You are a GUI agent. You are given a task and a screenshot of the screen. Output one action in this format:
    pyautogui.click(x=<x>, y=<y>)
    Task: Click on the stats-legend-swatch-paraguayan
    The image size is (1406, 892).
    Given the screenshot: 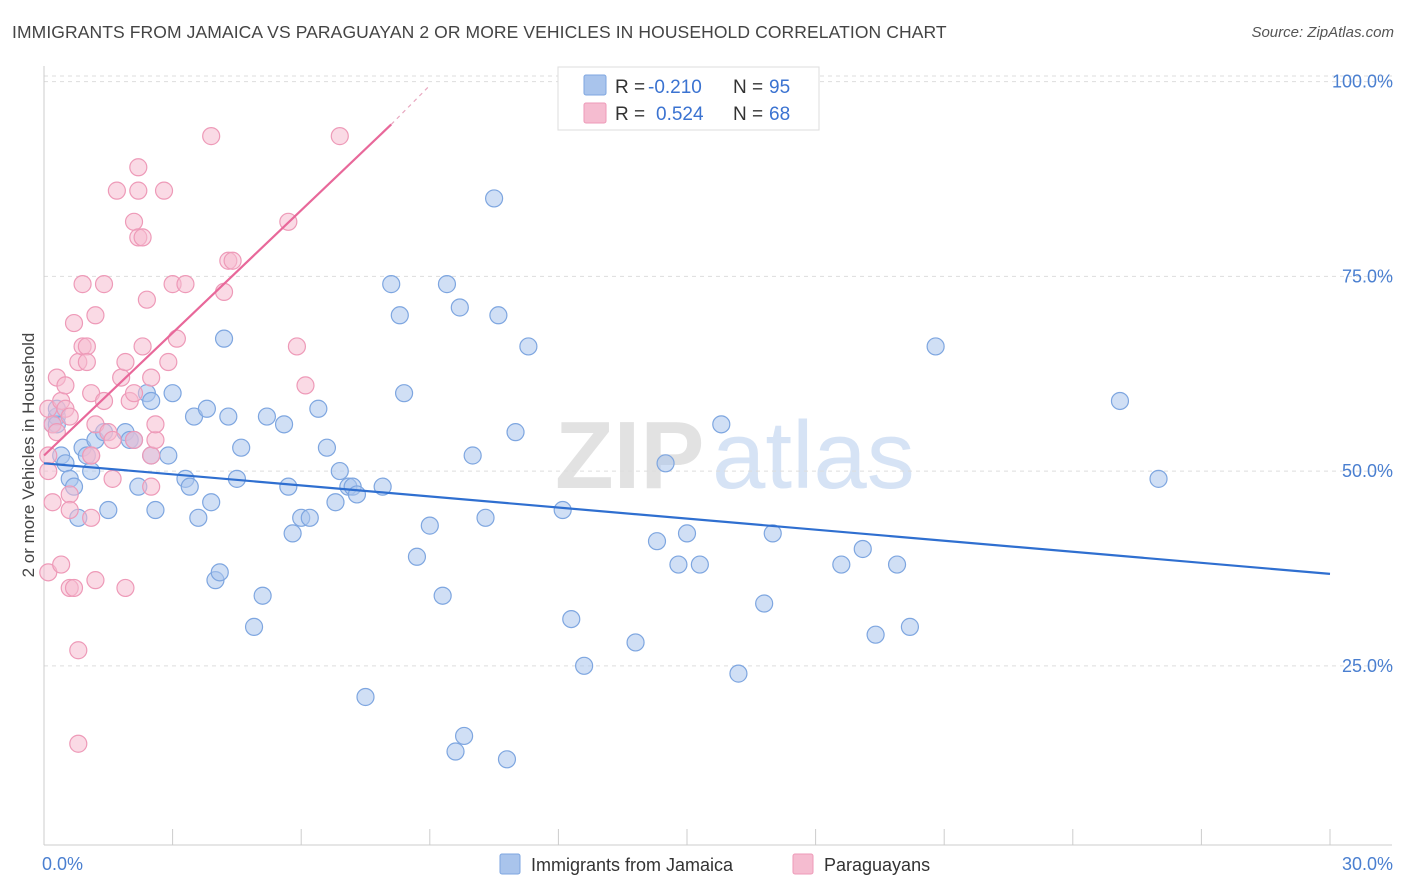 What is the action you would take?
    pyautogui.click(x=595, y=113)
    